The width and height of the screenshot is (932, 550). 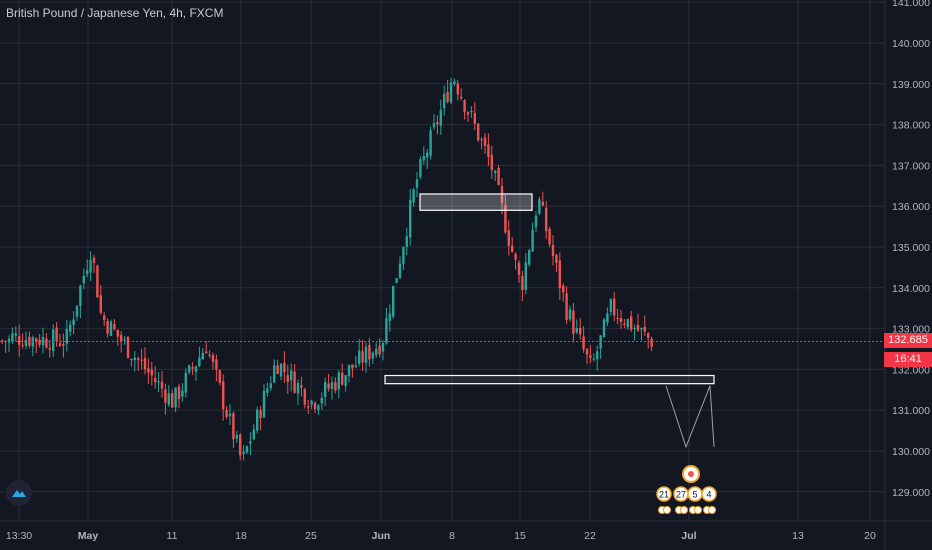 What do you see at coordinates (476, 202) in the screenshot?
I see `resistance-zone-box` at bounding box center [476, 202].